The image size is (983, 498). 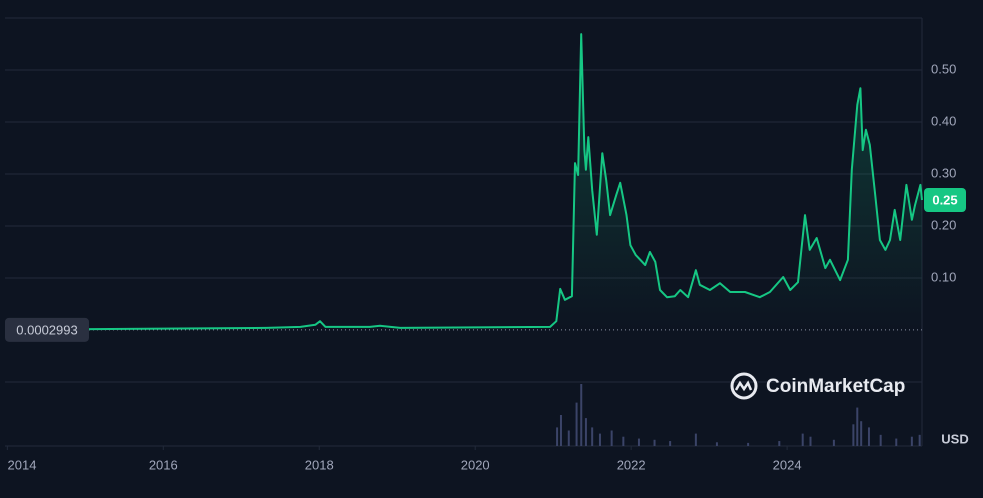 What do you see at coordinates (475, 464) in the screenshot?
I see `x-tick-label: 2020` at bounding box center [475, 464].